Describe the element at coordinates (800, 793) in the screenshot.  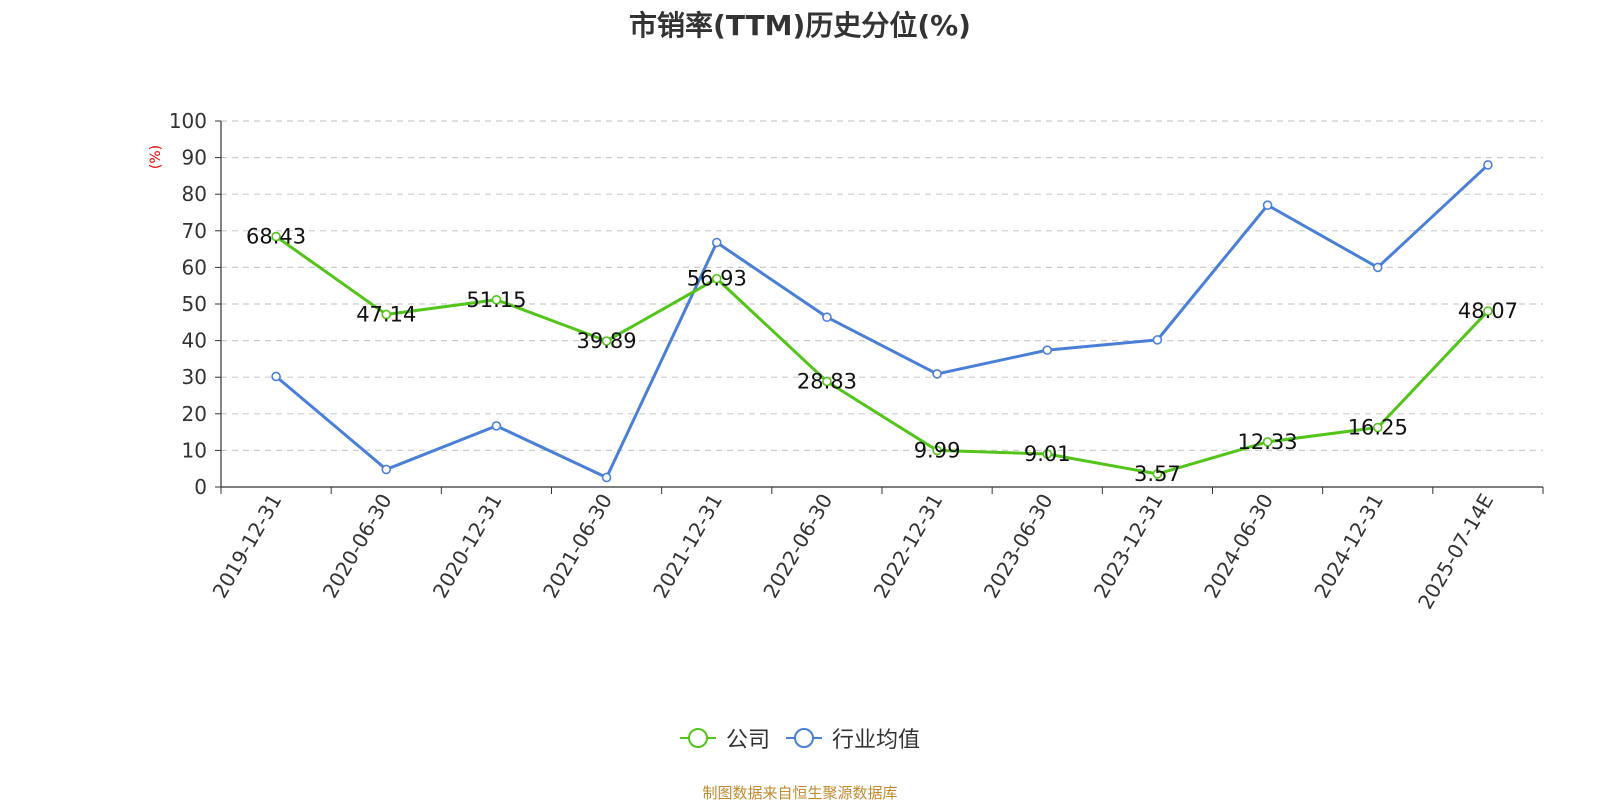
I see `data-source-note: 制图数据来自恒生聚源数据库` at that location.